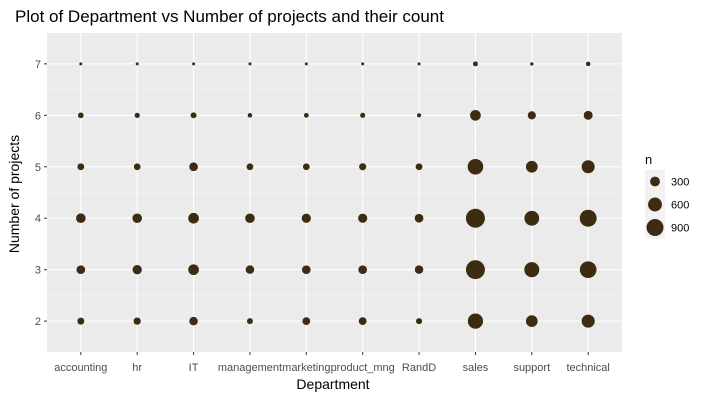  Describe the element at coordinates (587, 368) in the screenshot. I see `x-tick-label: technical` at that location.